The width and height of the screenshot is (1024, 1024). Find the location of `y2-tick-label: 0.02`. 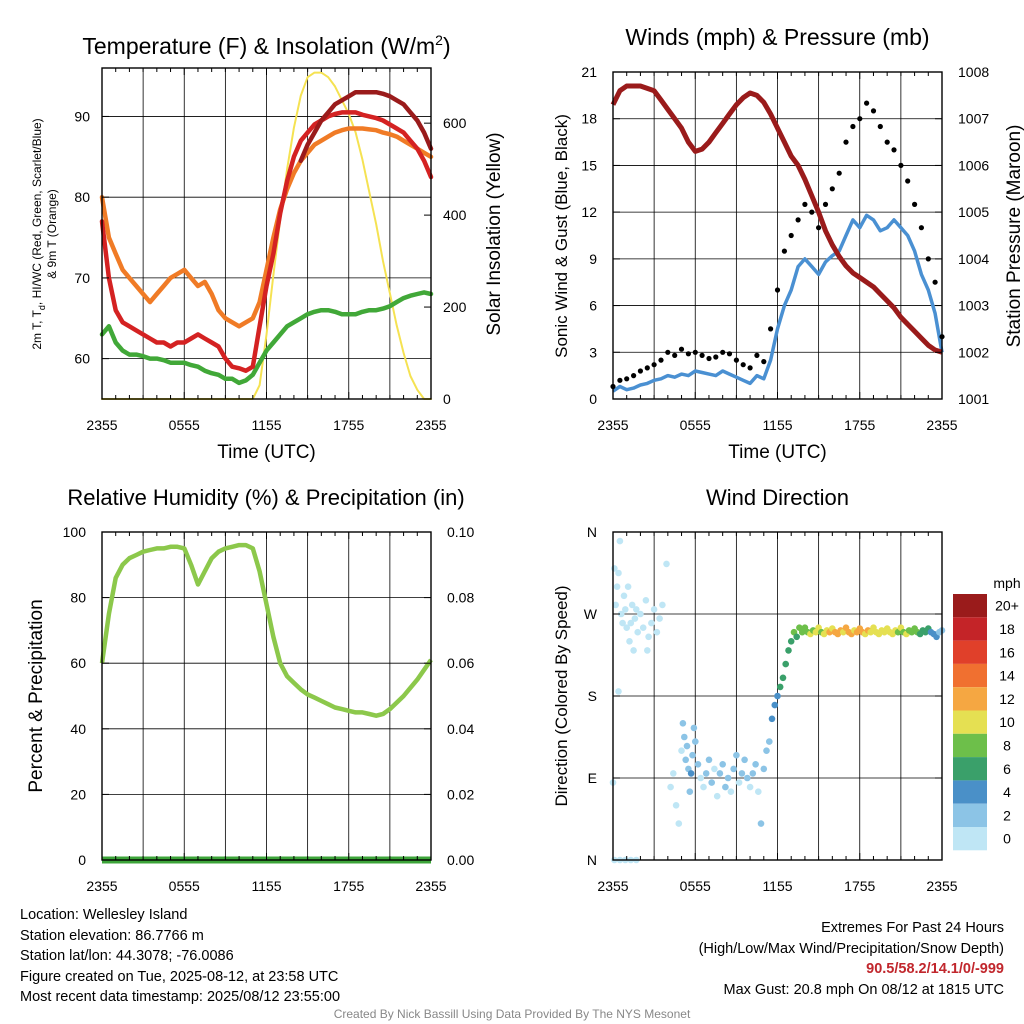

y2-tick-label: 0.02 is located at coordinates (460, 794).